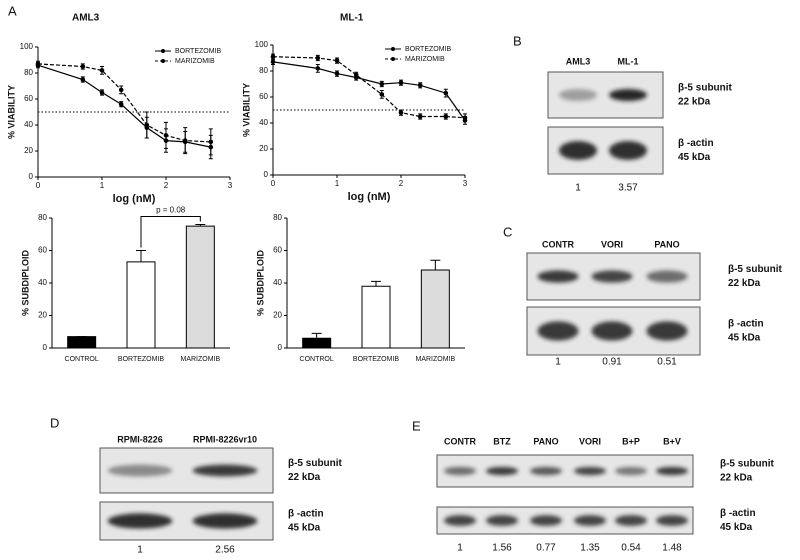  Describe the element at coordinates (225, 550) in the screenshot. I see `quantification: 2.56` at that location.